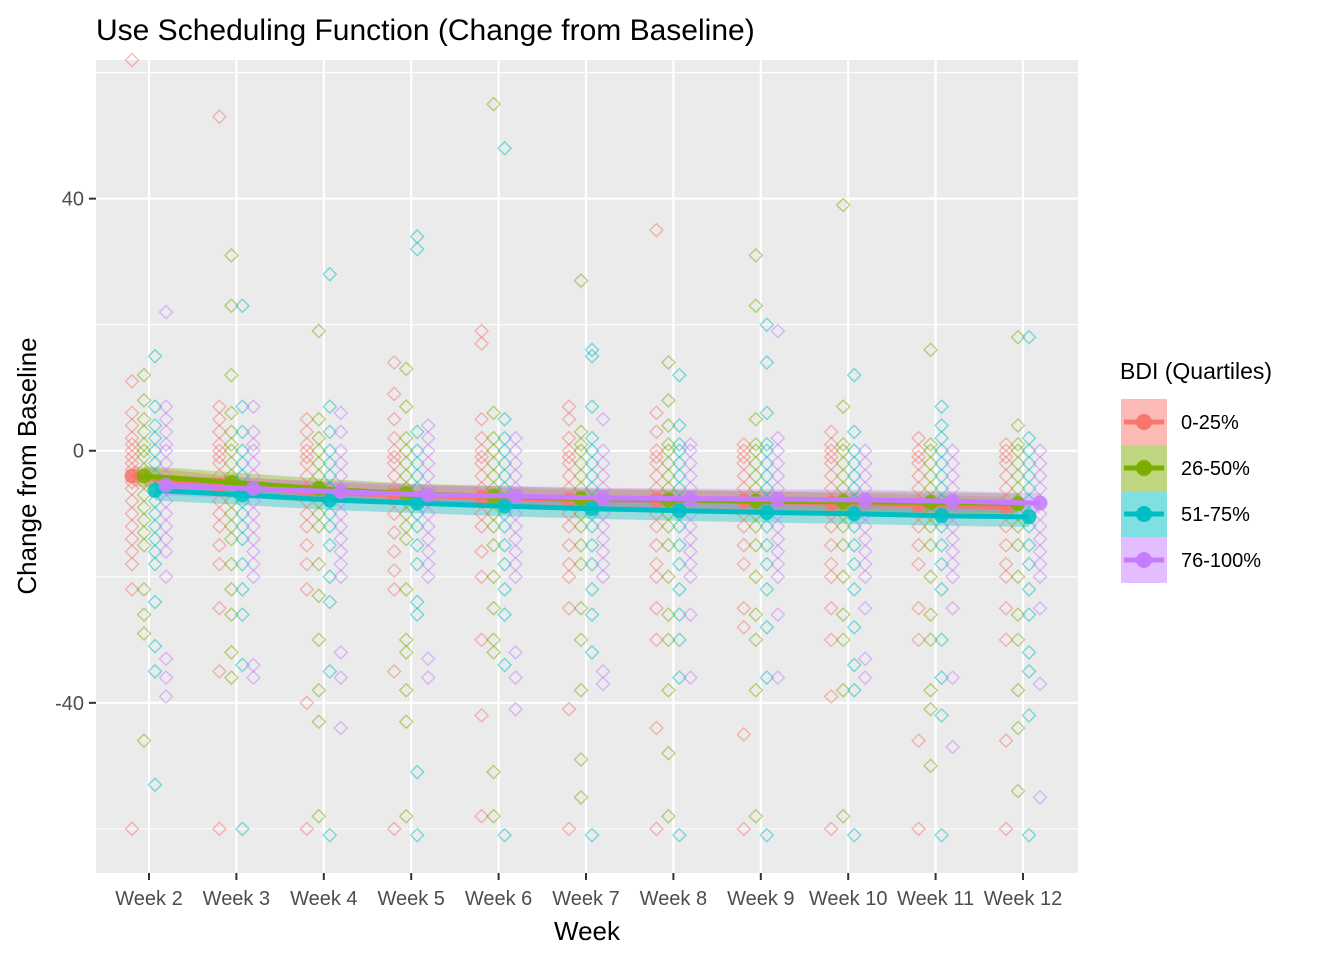 This screenshot has width=1344, height=965. I want to click on y-axis: -40 0 40, so click(75, 452).